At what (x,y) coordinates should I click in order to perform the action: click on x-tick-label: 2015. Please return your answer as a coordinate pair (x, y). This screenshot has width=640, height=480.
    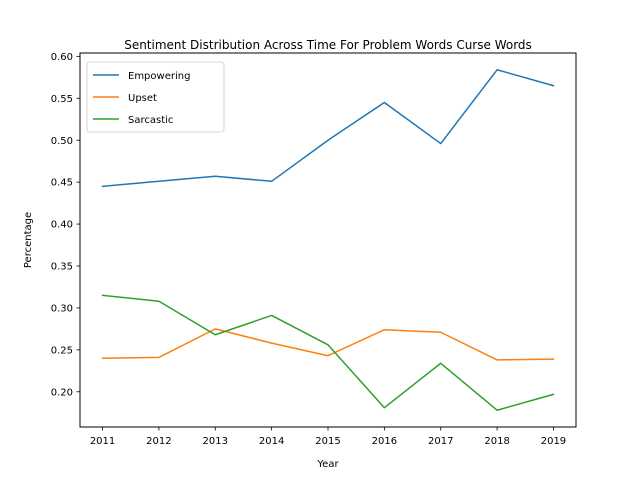
    Looking at the image, I should click on (327, 441).